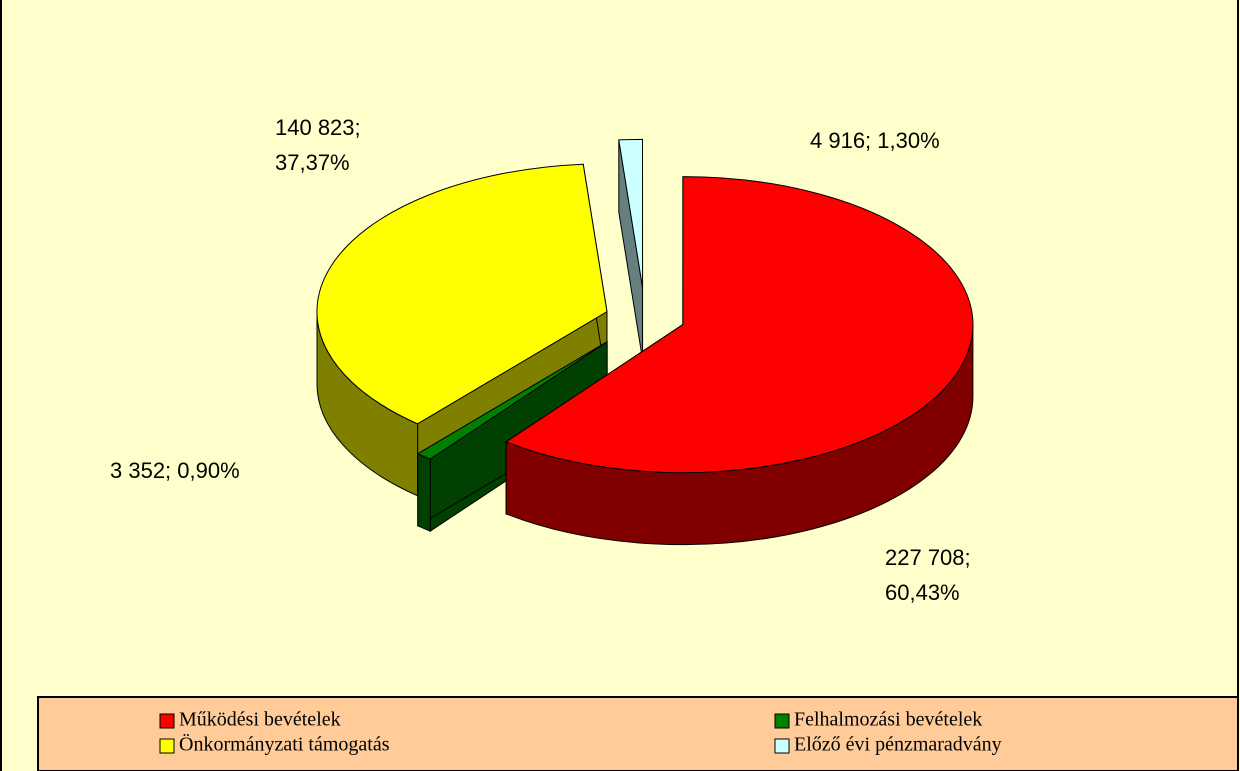 The height and width of the screenshot is (771, 1240). Describe the element at coordinates (284, 744) in the screenshot. I see `legend-label: Önkormányzati támogatás` at that location.